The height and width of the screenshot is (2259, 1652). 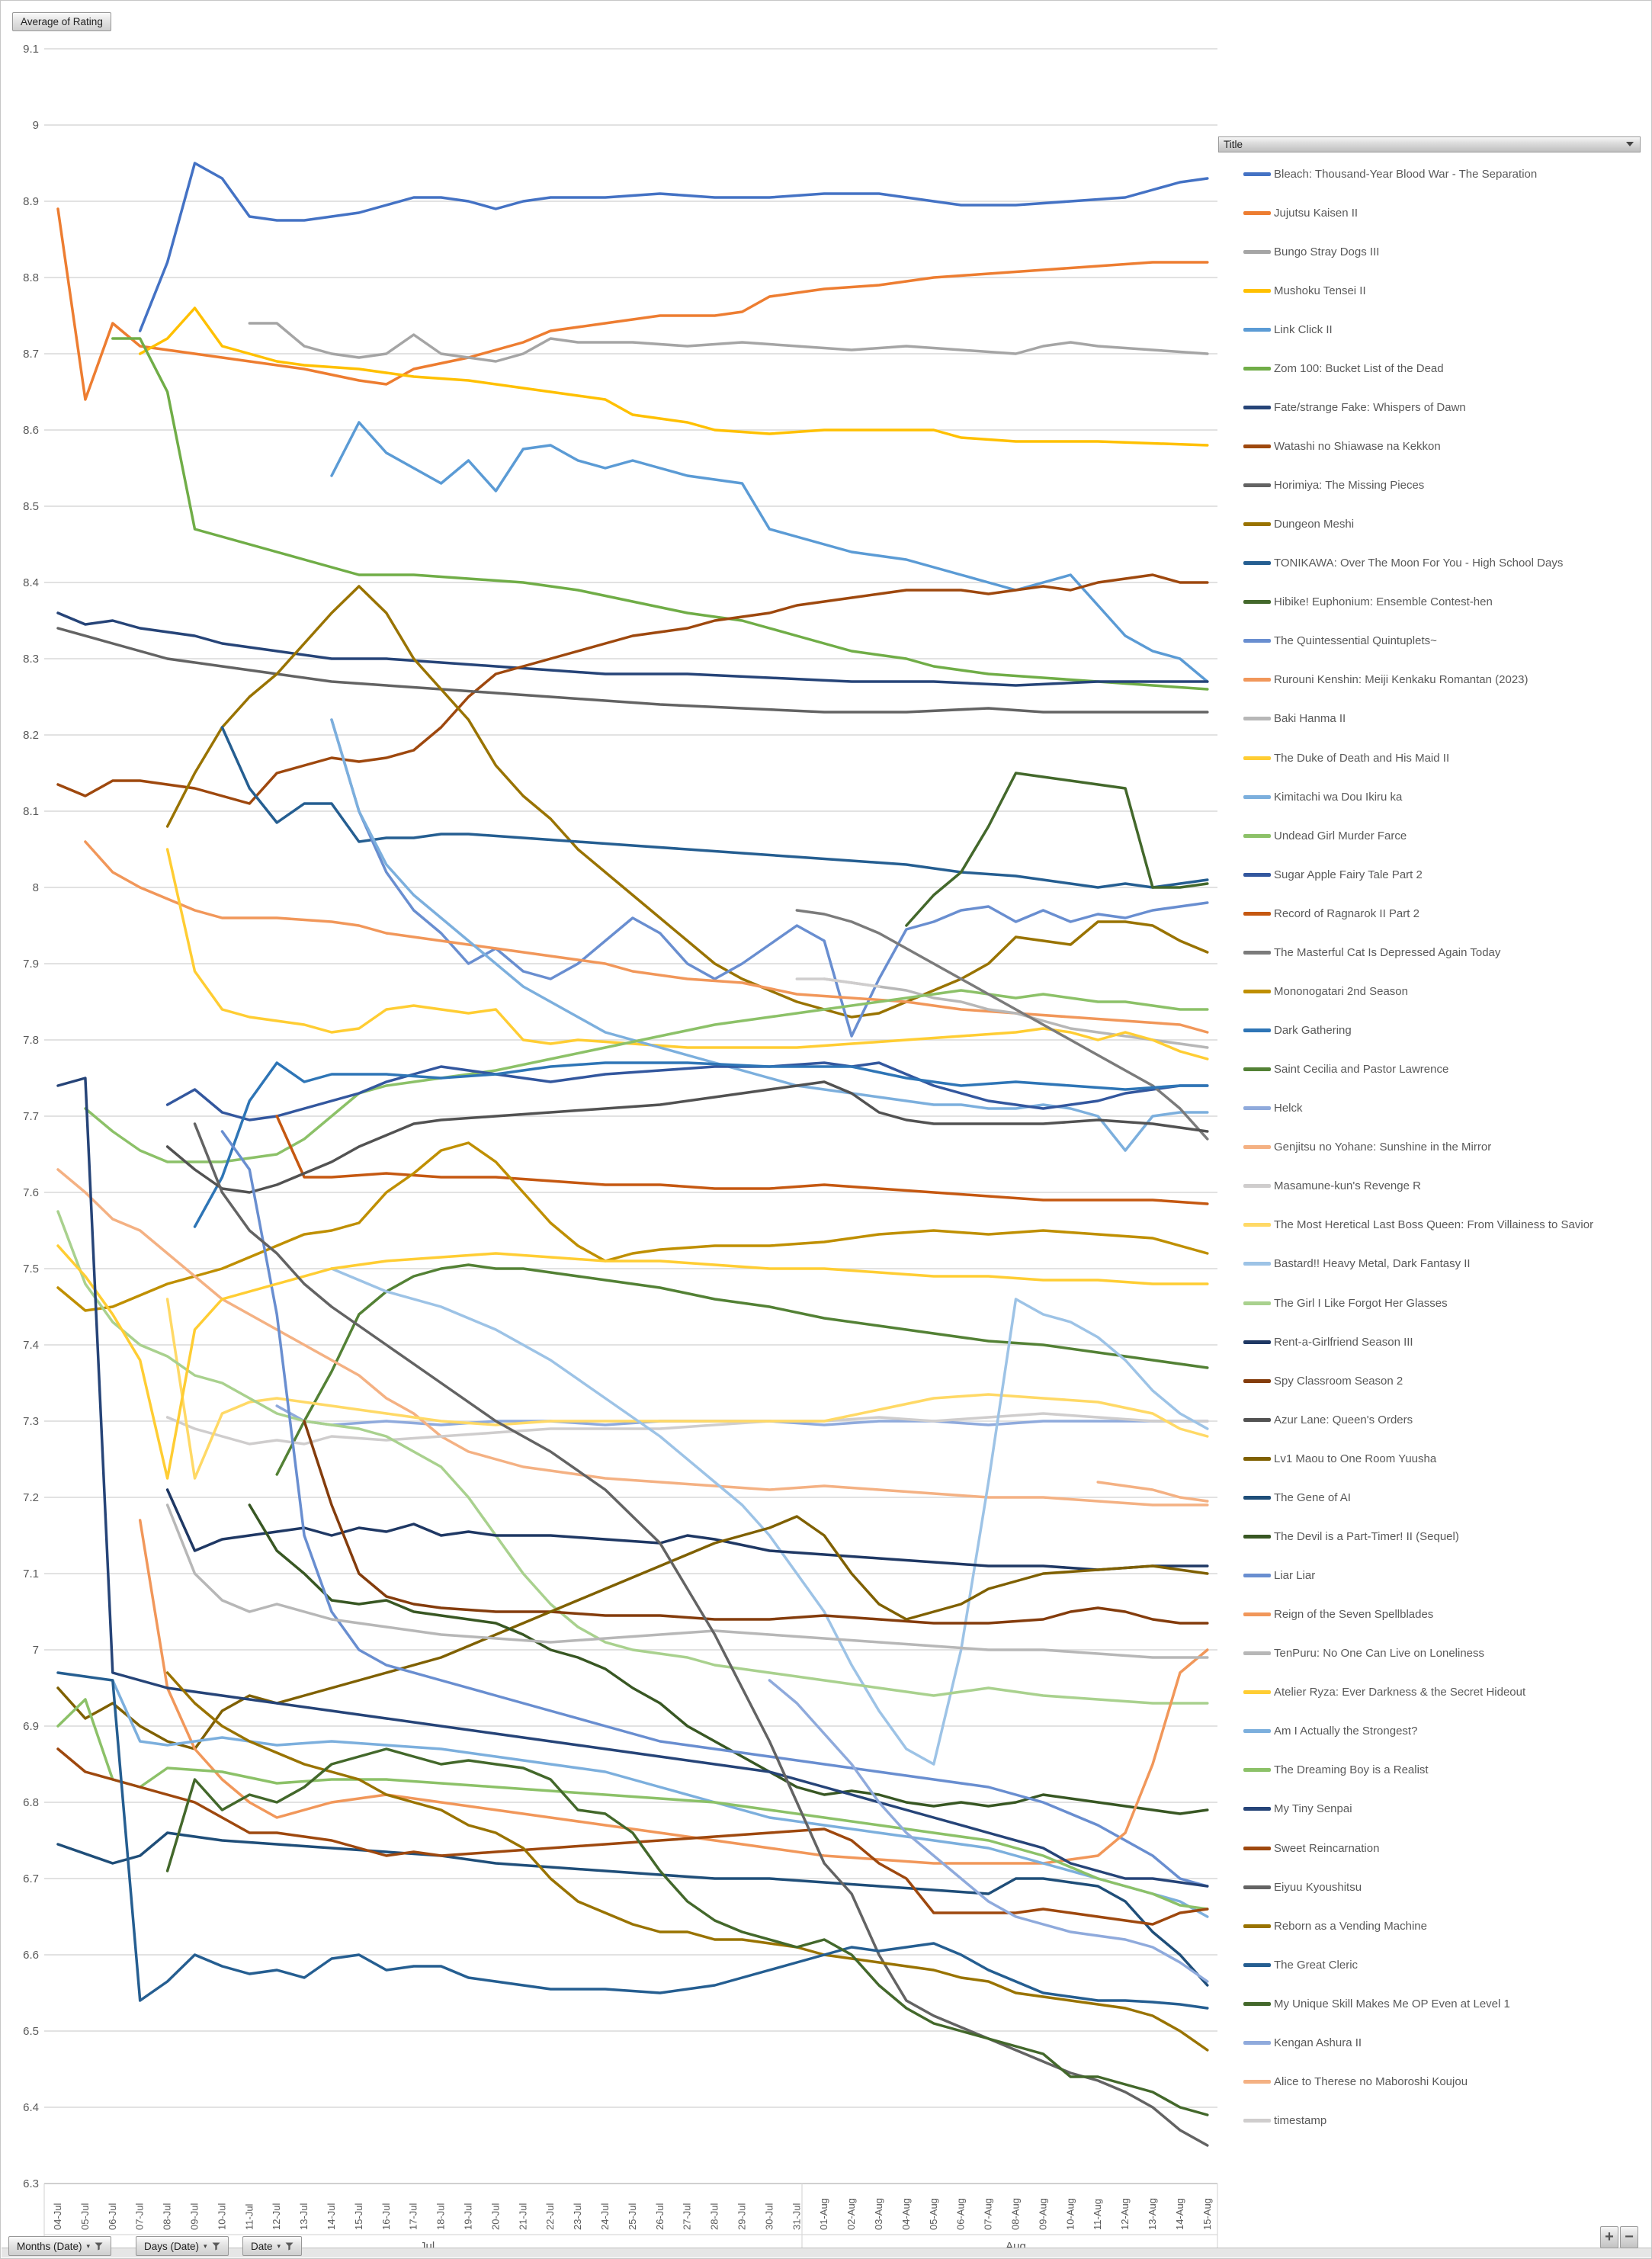 What do you see at coordinates (1327, 251) in the screenshot?
I see `legend-series-label: Bungo Stray Dogs III` at bounding box center [1327, 251].